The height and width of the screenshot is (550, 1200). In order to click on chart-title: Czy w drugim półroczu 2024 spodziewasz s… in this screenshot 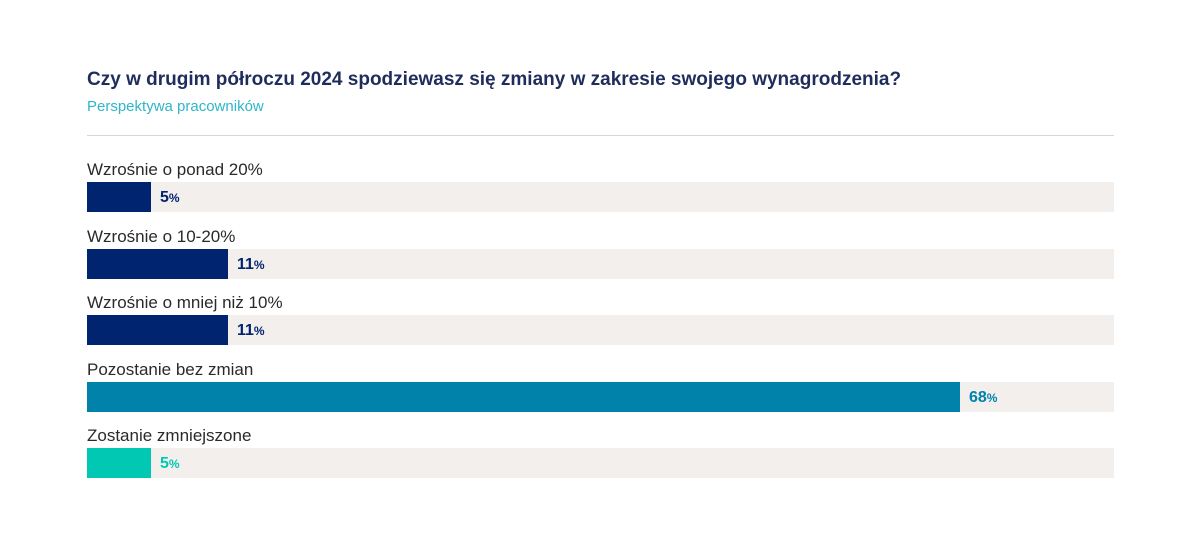, I will do `click(494, 79)`.